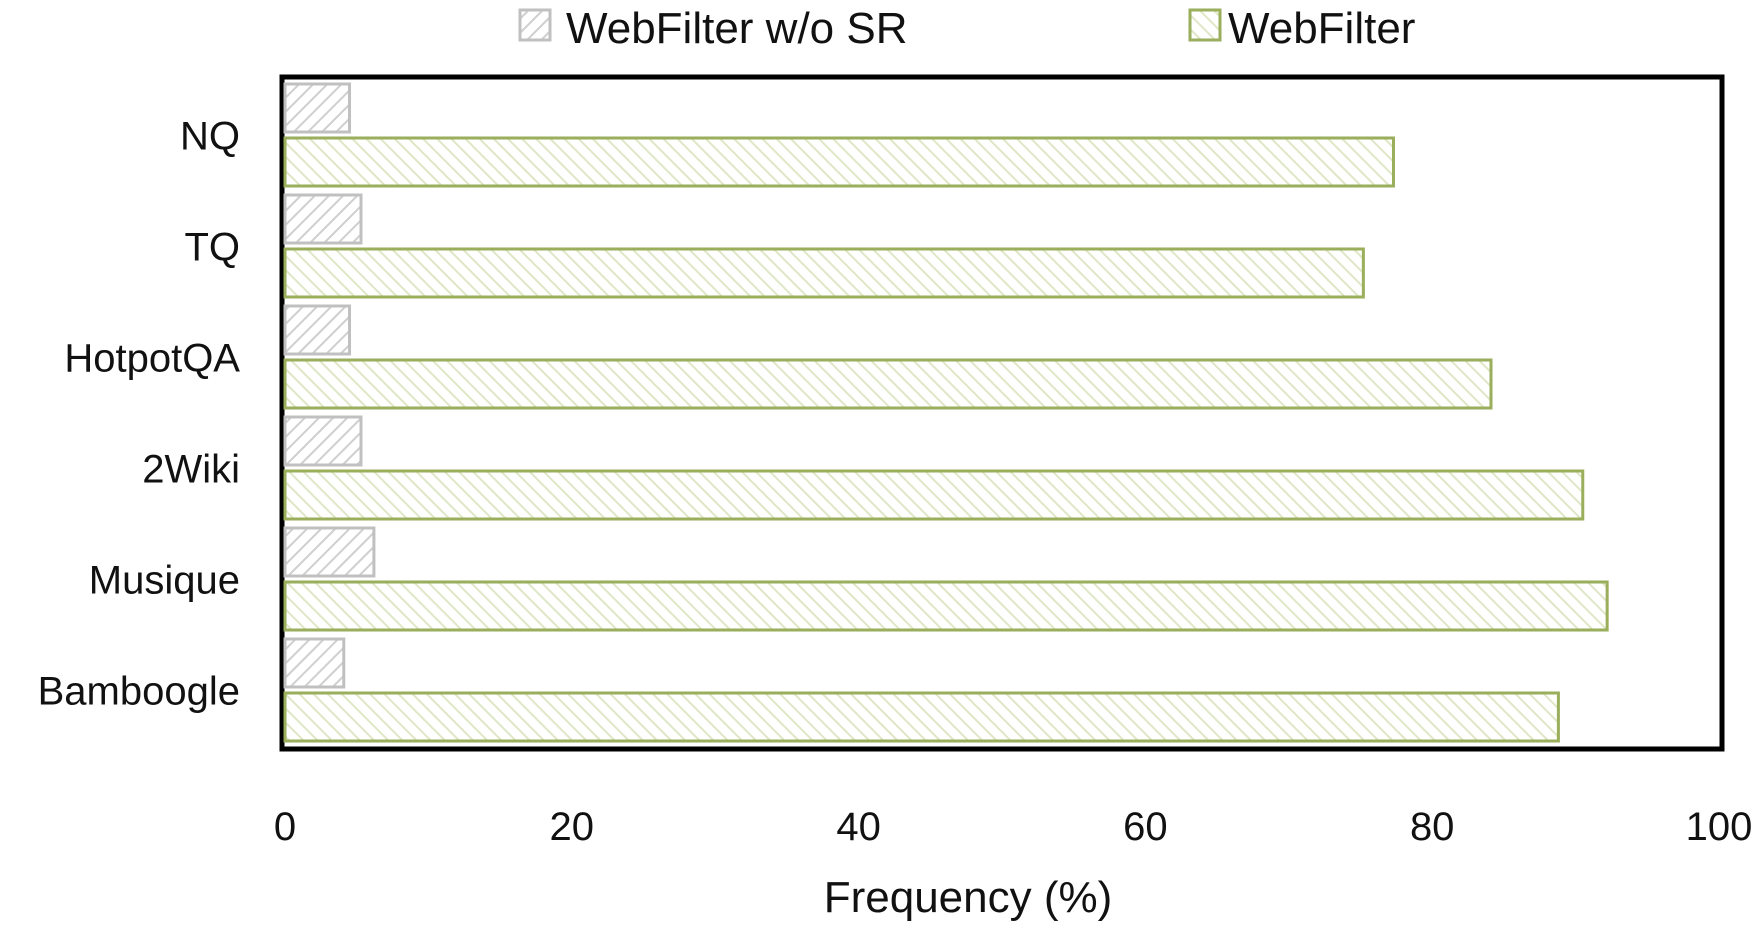  What do you see at coordinates (966, 28) in the screenshot?
I see `legend: WebFilter w/o SR WebFilter` at bounding box center [966, 28].